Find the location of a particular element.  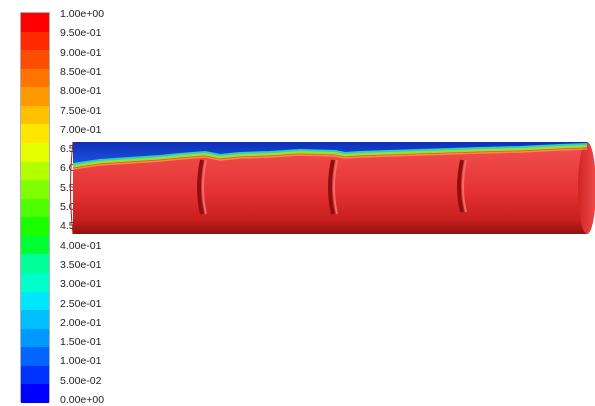

colorbar-tick-label: 3.50e-01 is located at coordinates (81, 264).